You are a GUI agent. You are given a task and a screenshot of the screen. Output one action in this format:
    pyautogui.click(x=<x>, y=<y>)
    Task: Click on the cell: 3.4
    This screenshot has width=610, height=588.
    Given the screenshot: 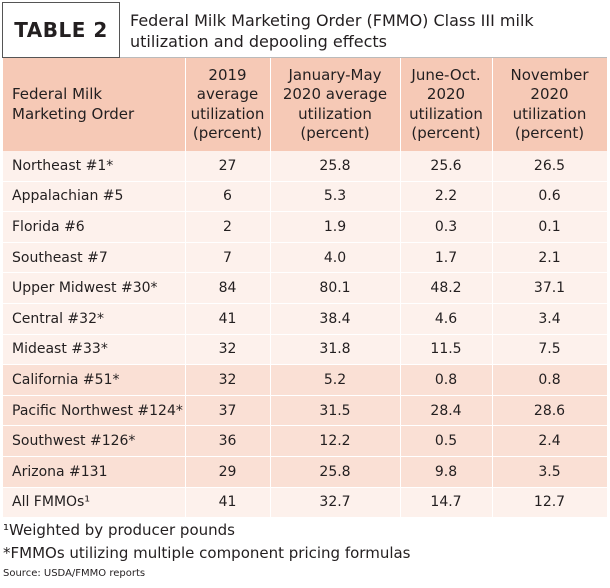 What is the action you would take?
    pyautogui.click(x=550, y=319)
    